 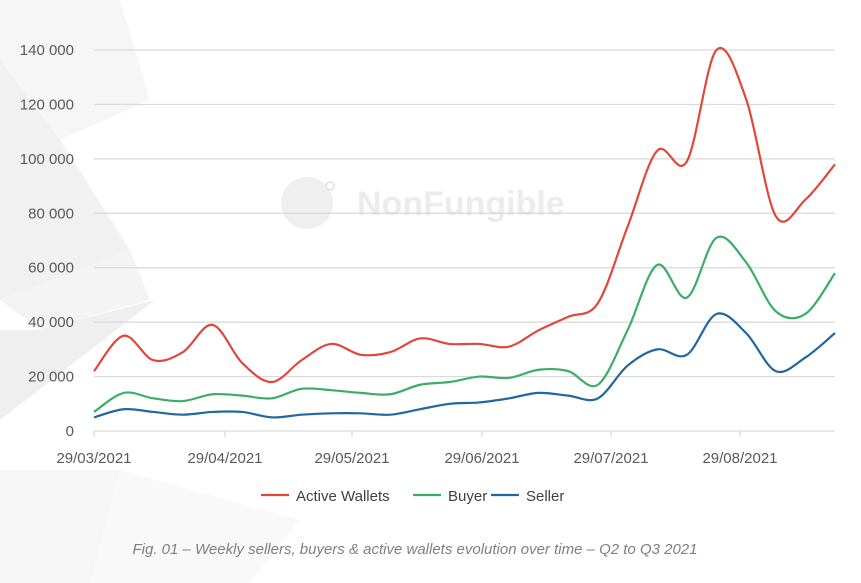 I want to click on y-tick-label: 140 000, so click(x=47, y=50).